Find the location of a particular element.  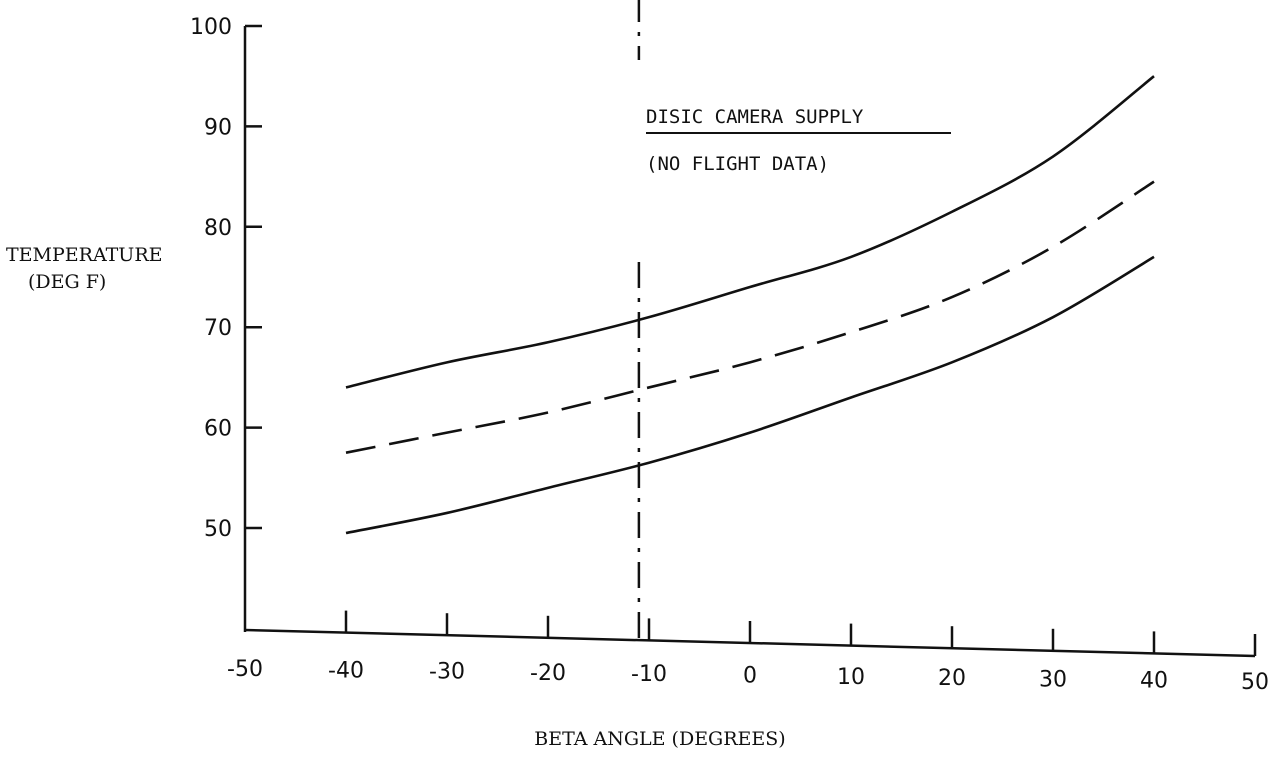

x-tick-label: 50 is located at coordinates (1255, 682).